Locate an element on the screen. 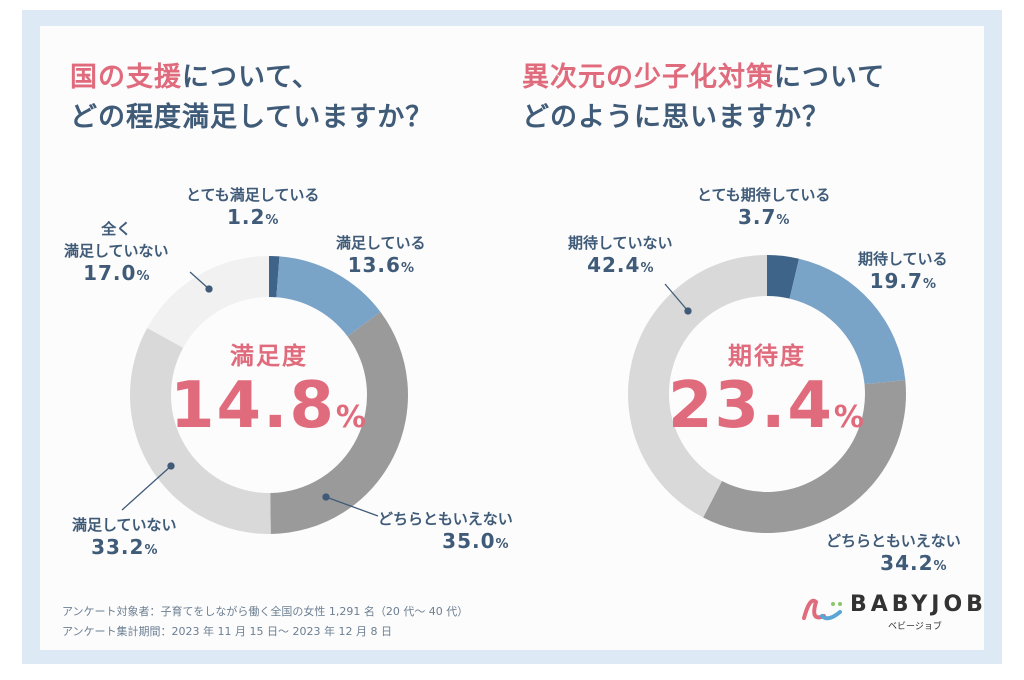  data-label: 1.2 is located at coordinates (246, 217).